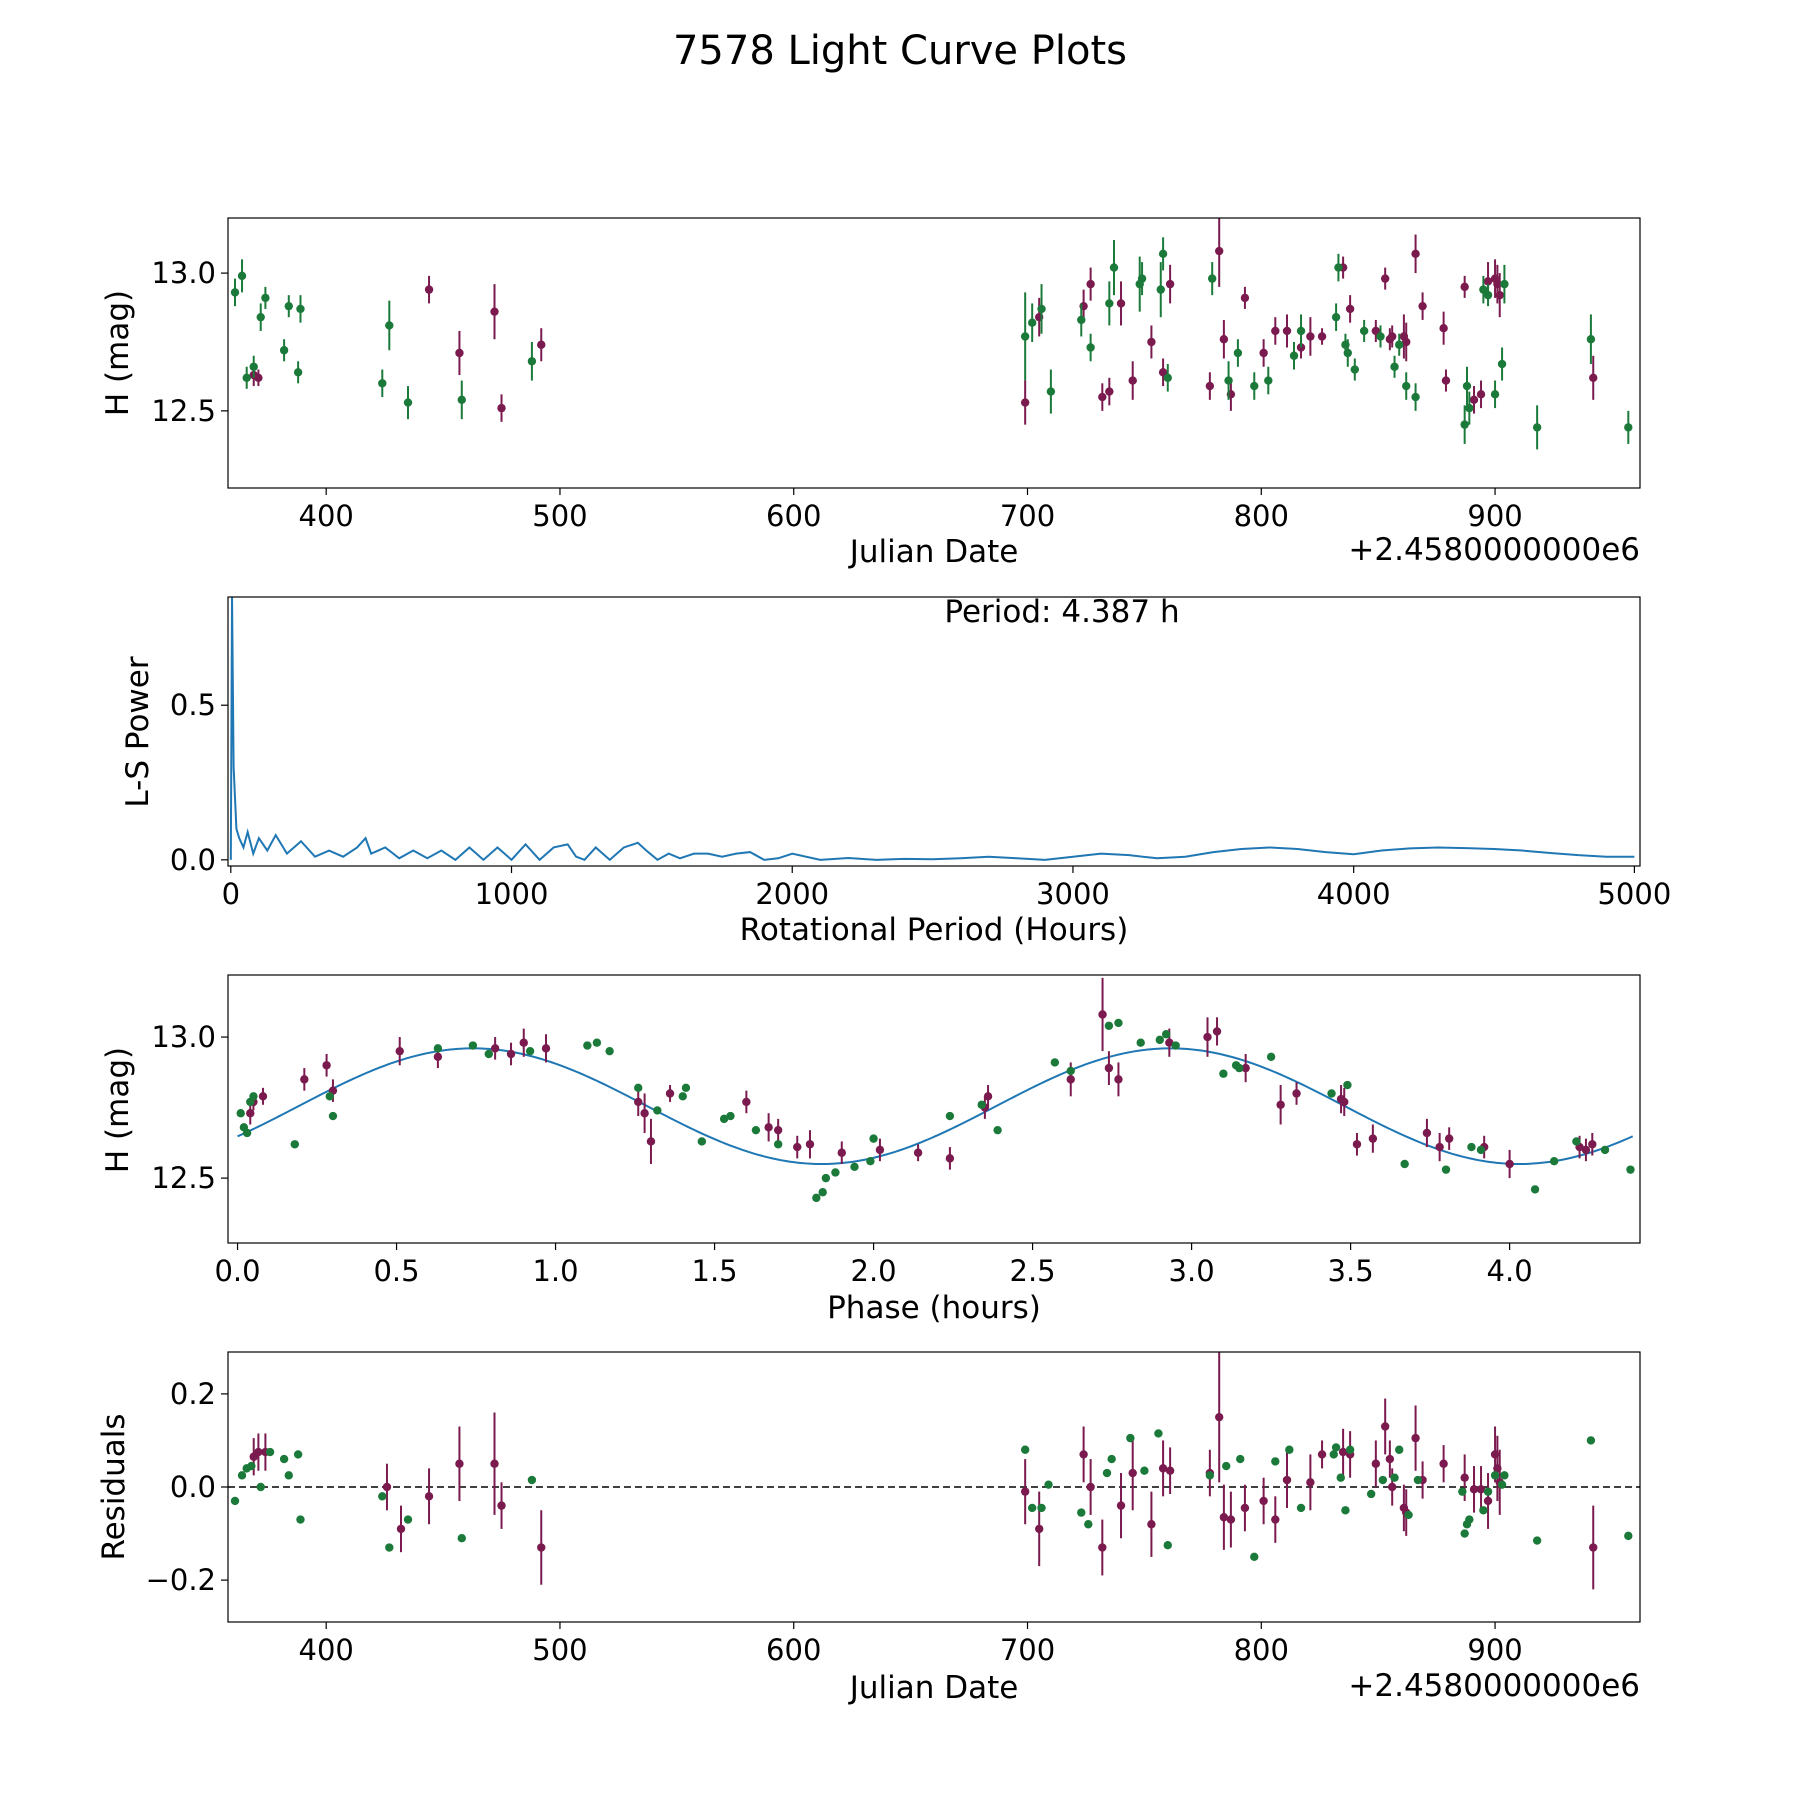 The image size is (1800, 1800). Describe the element at coordinates (934, 353) in the screenshot. I see `lightcurve-axes-frame` at that location.